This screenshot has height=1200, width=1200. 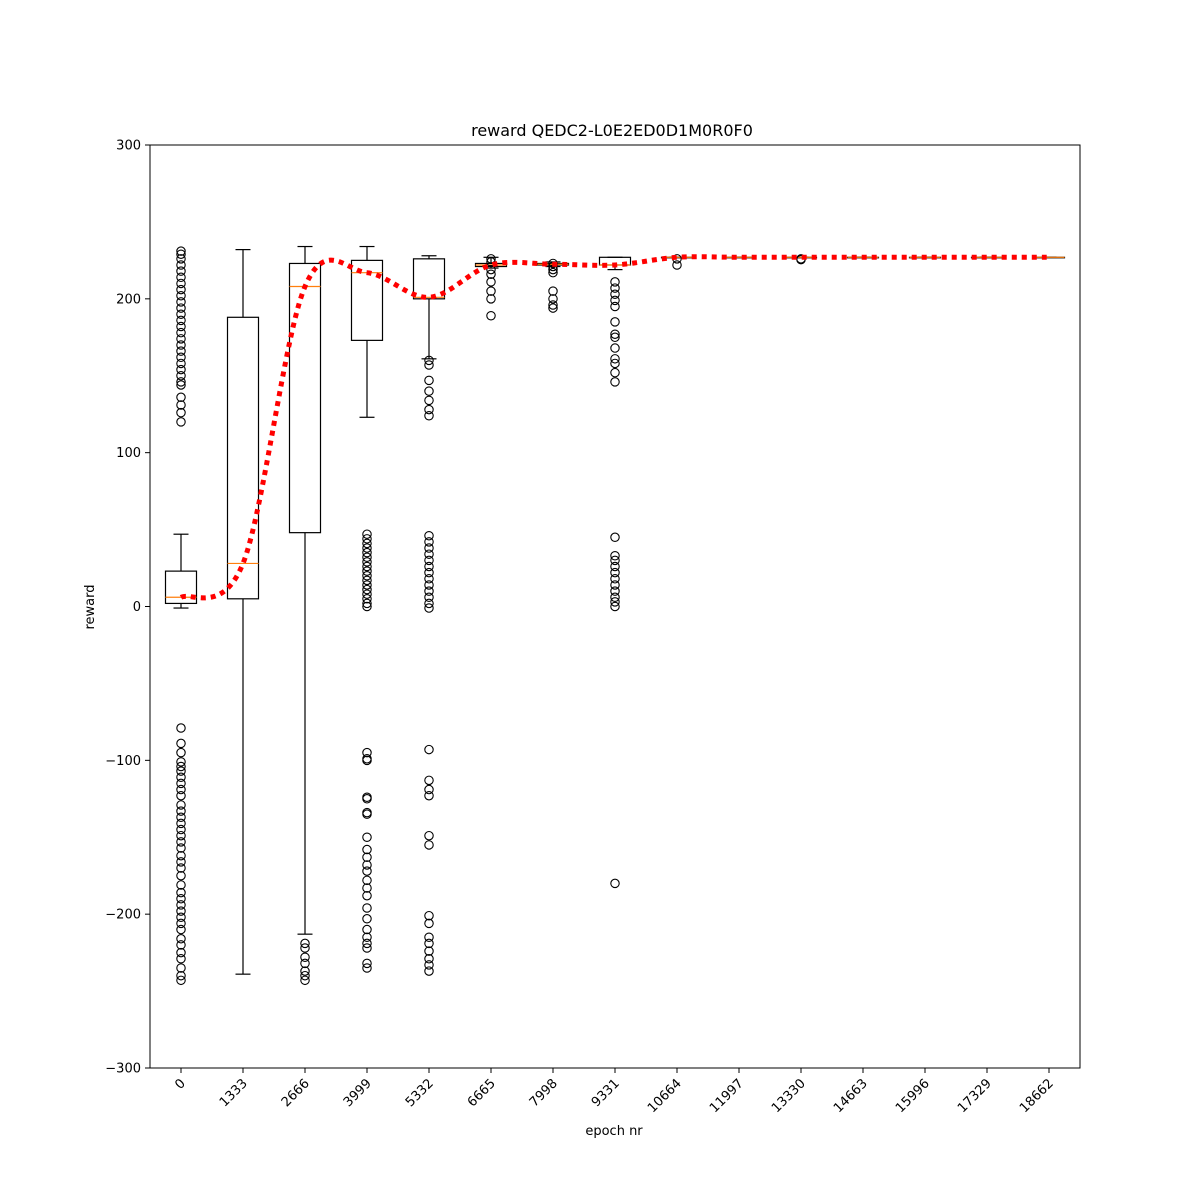 I want to click on y-tick-label: −300, so click(x=123, y=1069).